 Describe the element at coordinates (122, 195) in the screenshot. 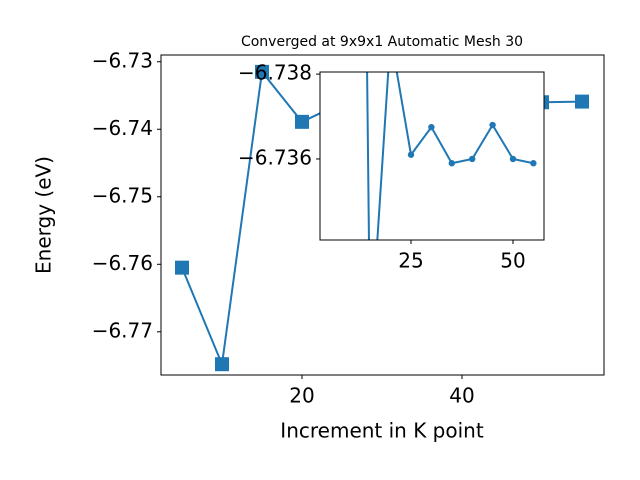

I see `y-tick-label: −6.75` at that location.